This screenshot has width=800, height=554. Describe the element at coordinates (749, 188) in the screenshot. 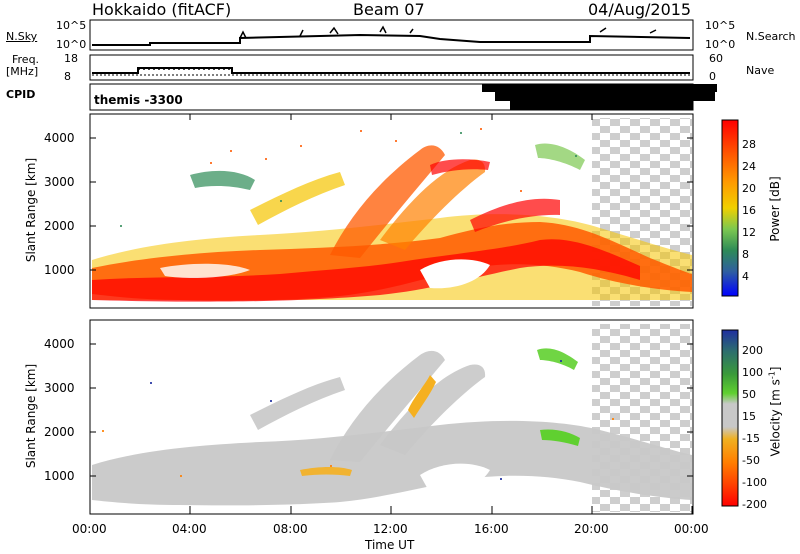

I see `power-cb-tick-20: 20` at that location.